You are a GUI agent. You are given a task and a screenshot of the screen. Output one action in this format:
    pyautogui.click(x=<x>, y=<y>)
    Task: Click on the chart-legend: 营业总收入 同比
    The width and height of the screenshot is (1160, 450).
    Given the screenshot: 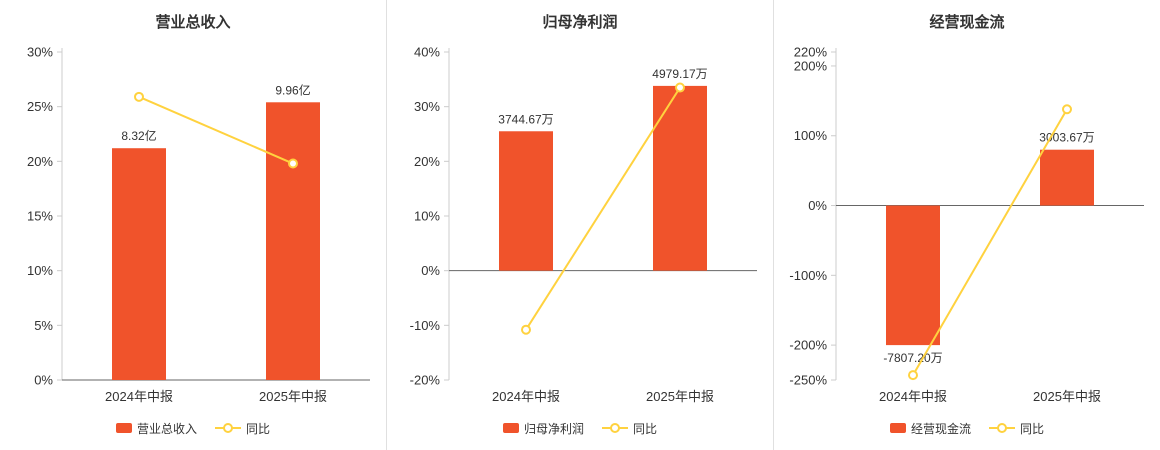 What is the action you would take?
    pyautogui.click(x=193, y=428)
    